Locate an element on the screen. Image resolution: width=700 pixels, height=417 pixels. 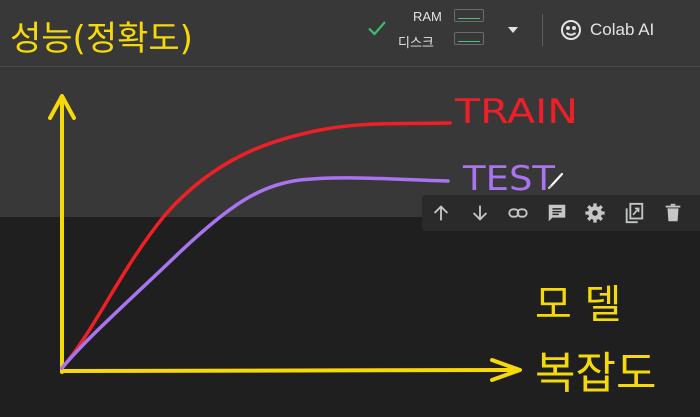
cell-toolbar is located at coordinates (561, 213).